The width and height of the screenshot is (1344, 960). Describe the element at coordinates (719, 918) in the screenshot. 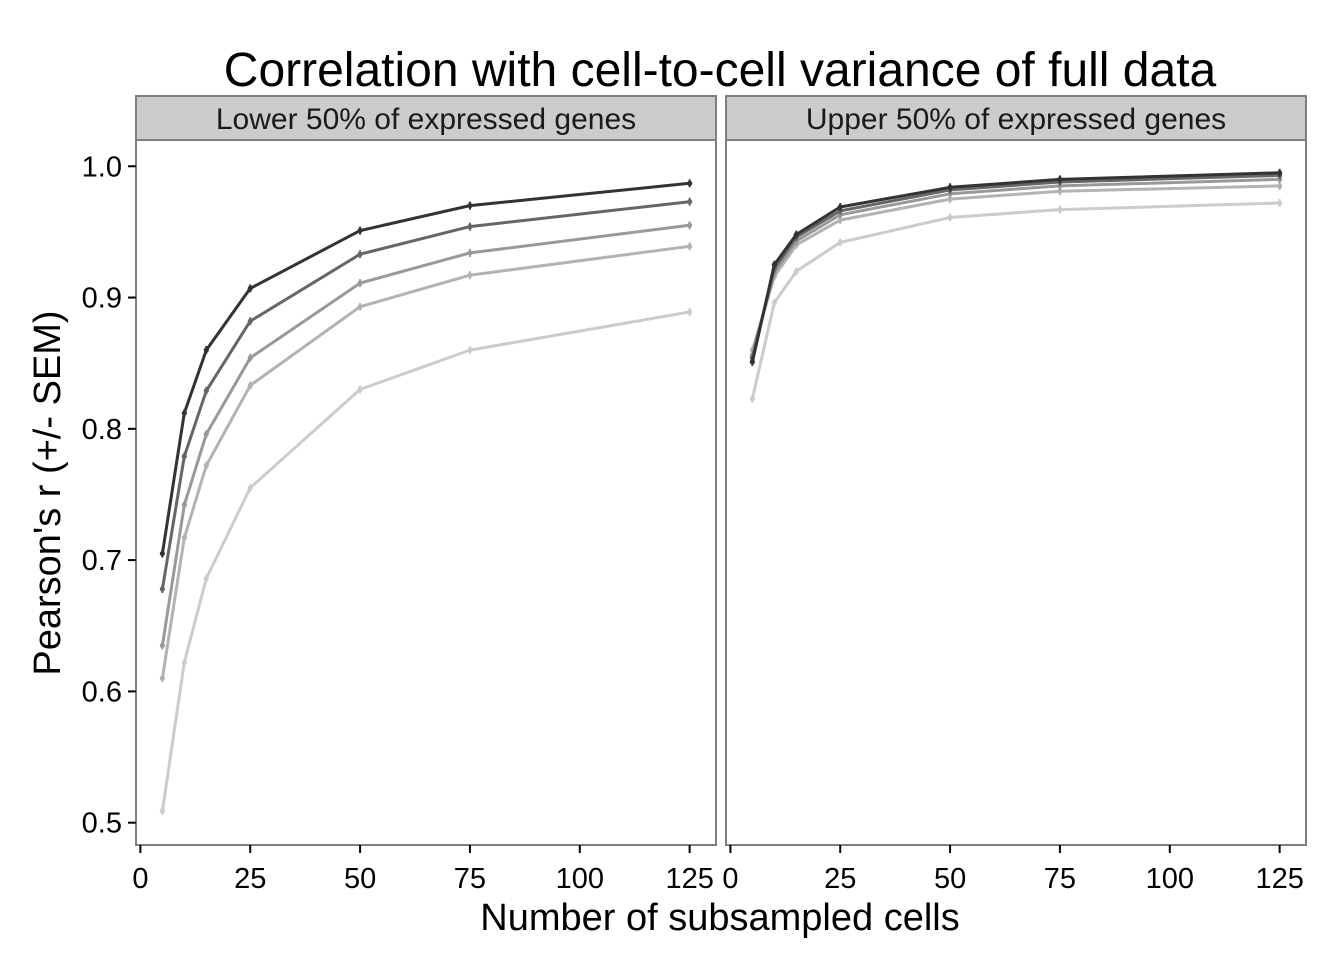

I see `x-axis-title: Number of subsampled cells` at that location.